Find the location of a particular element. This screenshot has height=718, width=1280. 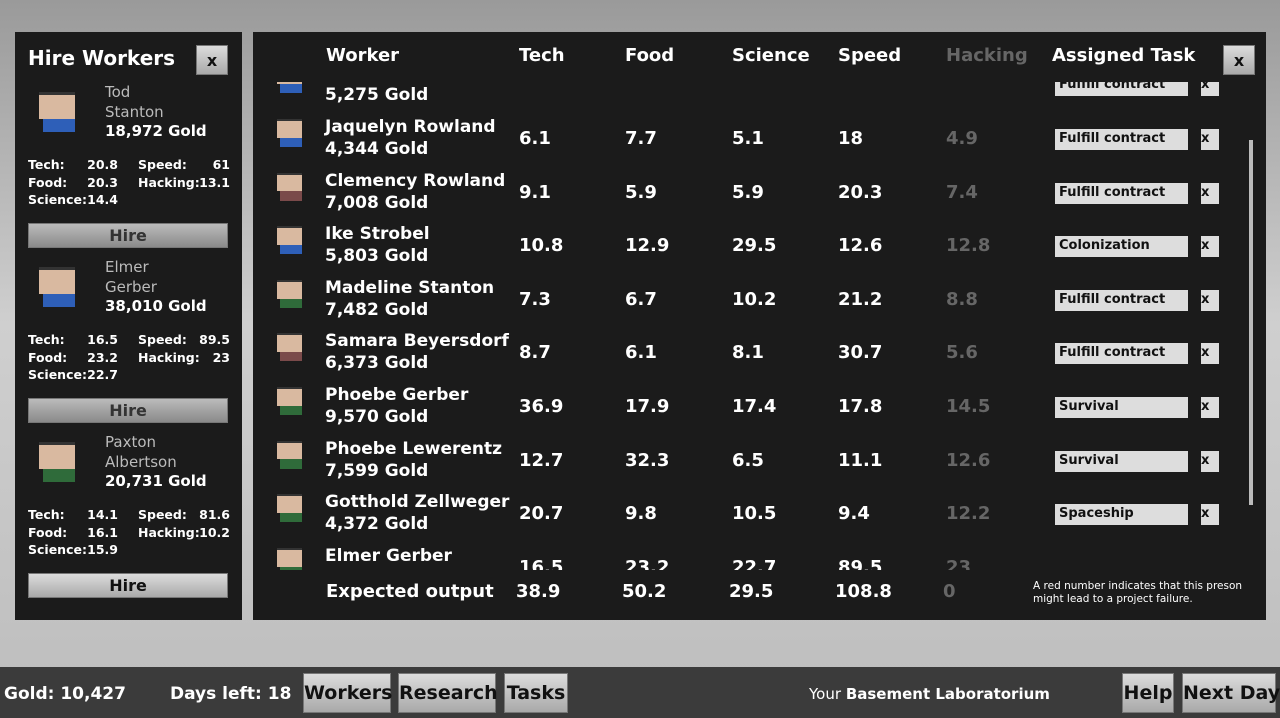

last-name: Stanton is located at coordinates (134, 112).